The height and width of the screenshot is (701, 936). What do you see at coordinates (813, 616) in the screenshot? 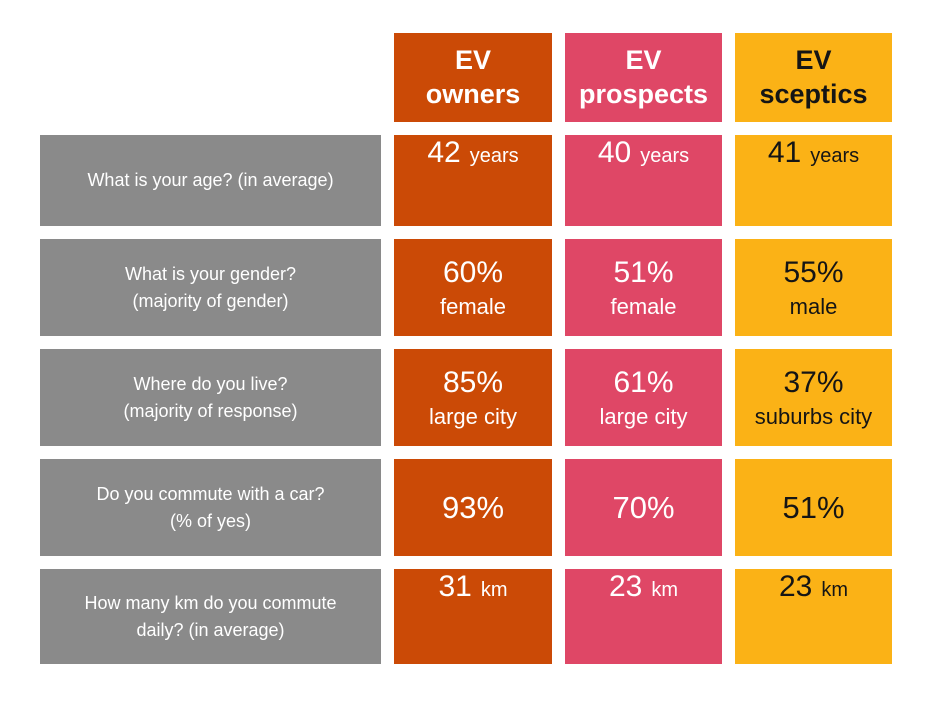
I see `cell-sceptics-commute-distance: 23 km` at bounding box center [813, 616].